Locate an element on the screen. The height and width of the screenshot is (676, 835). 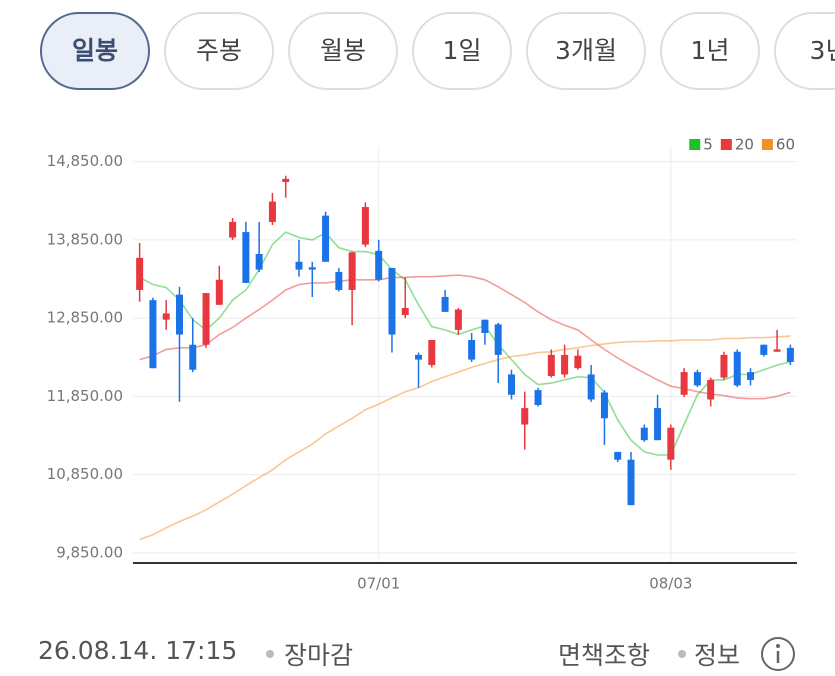
x-tick-label: 08/03 is located at coordinates (670, 584).